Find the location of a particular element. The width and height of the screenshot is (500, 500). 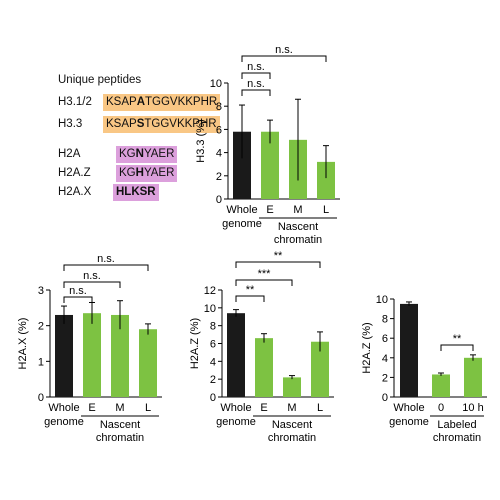

peptide-label: H2A.X is located at coordinates (75, 192).